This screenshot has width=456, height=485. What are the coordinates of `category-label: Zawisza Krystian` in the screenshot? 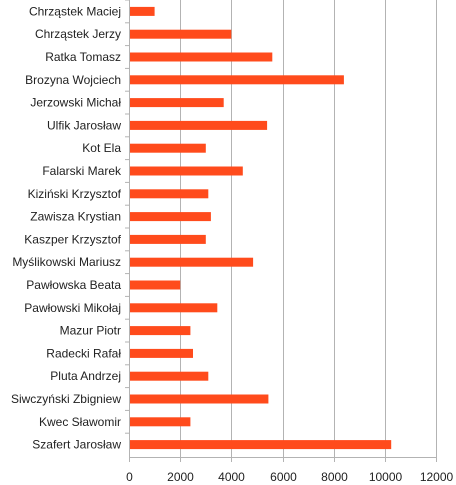 It's located at (75, 217).